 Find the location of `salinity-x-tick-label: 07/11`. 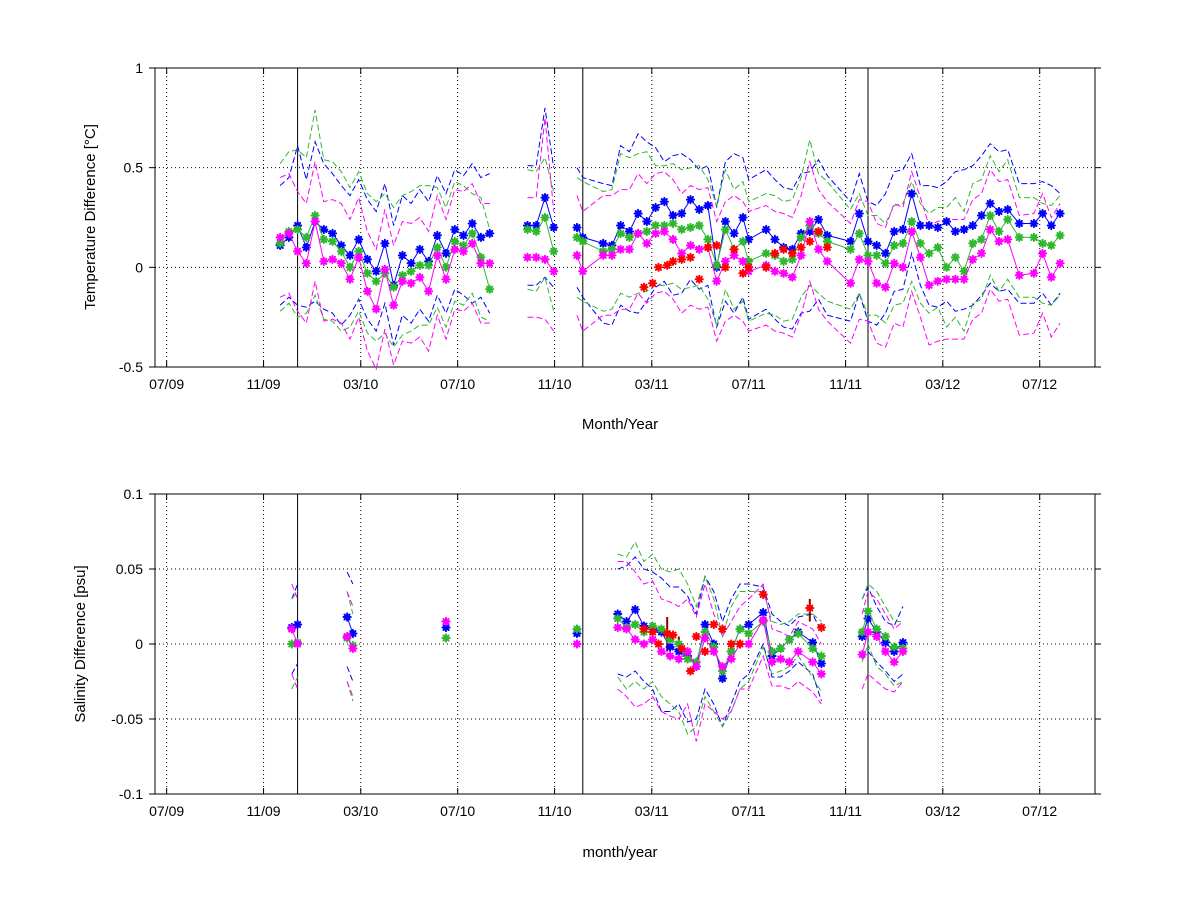

salinity-x-tick-label: 07/11 is located at coordinates (749, 811).